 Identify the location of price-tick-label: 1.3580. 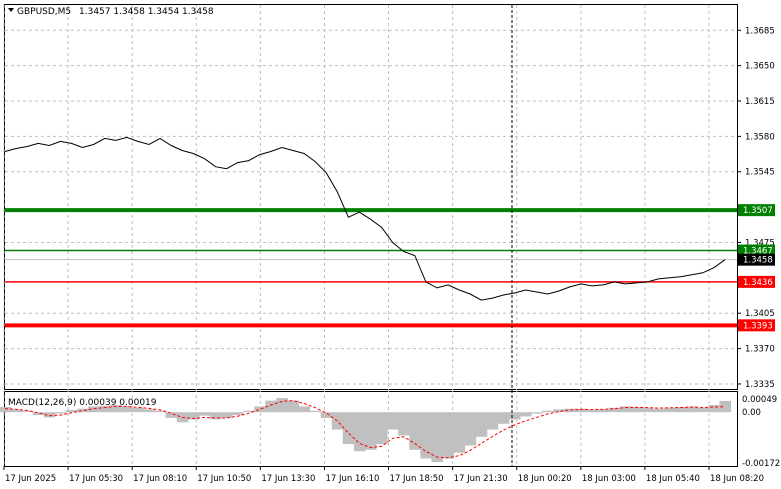
(760, 137).